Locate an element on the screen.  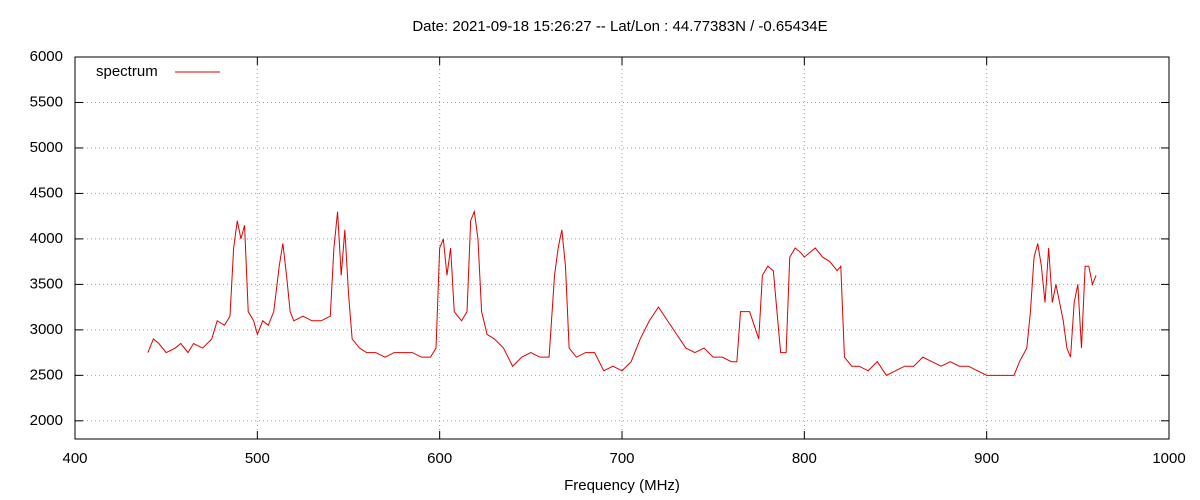
x-axis-label: Frequency (MHz) is located at coordinates (622, 485).